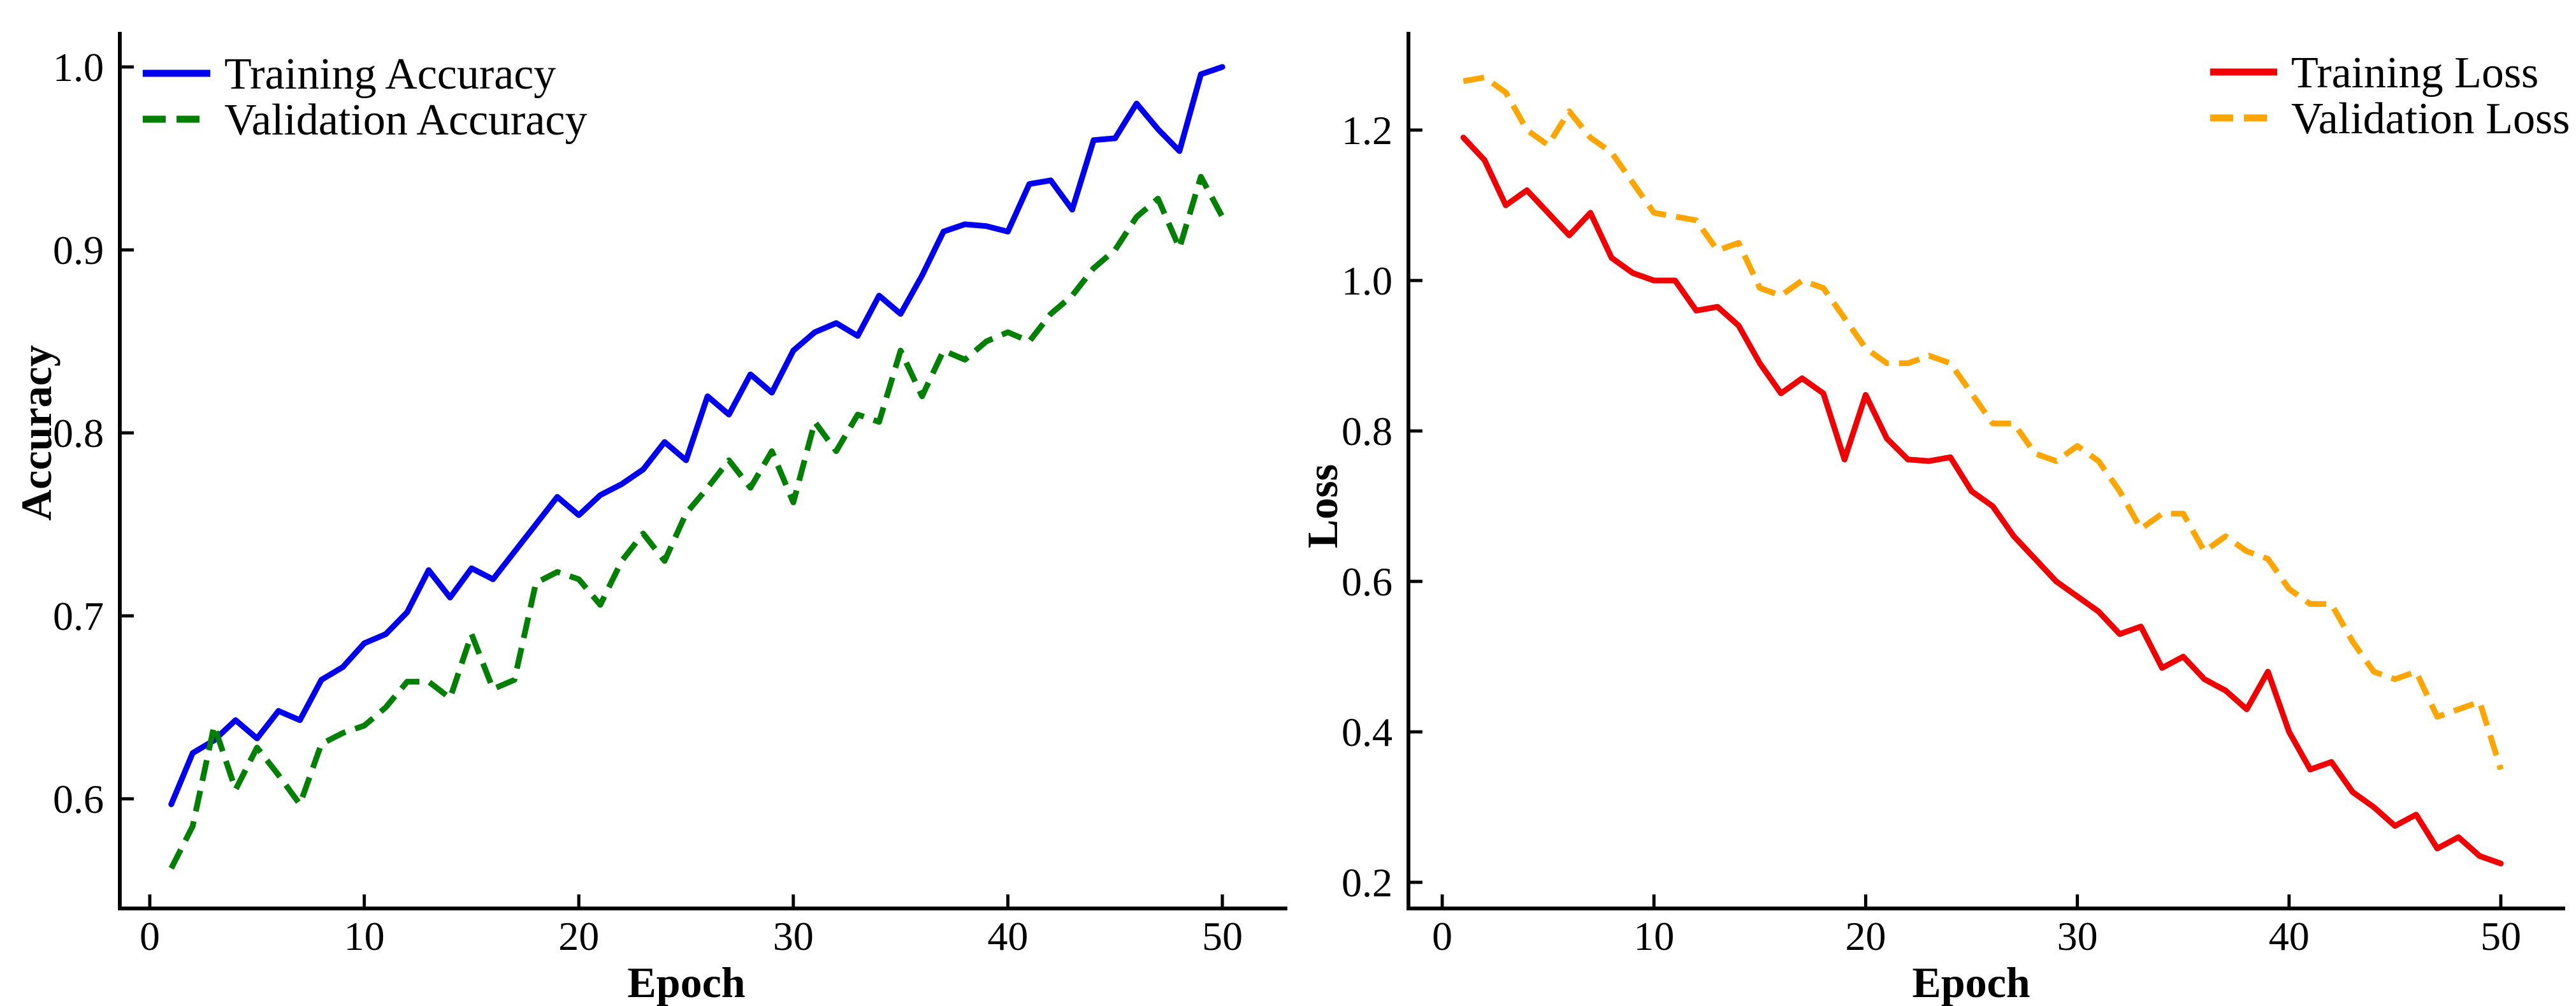 The height and width of the screenshot is (1006, 2576). I want to click on loss-x-axis-title: Epoch, so click(1971, 982).